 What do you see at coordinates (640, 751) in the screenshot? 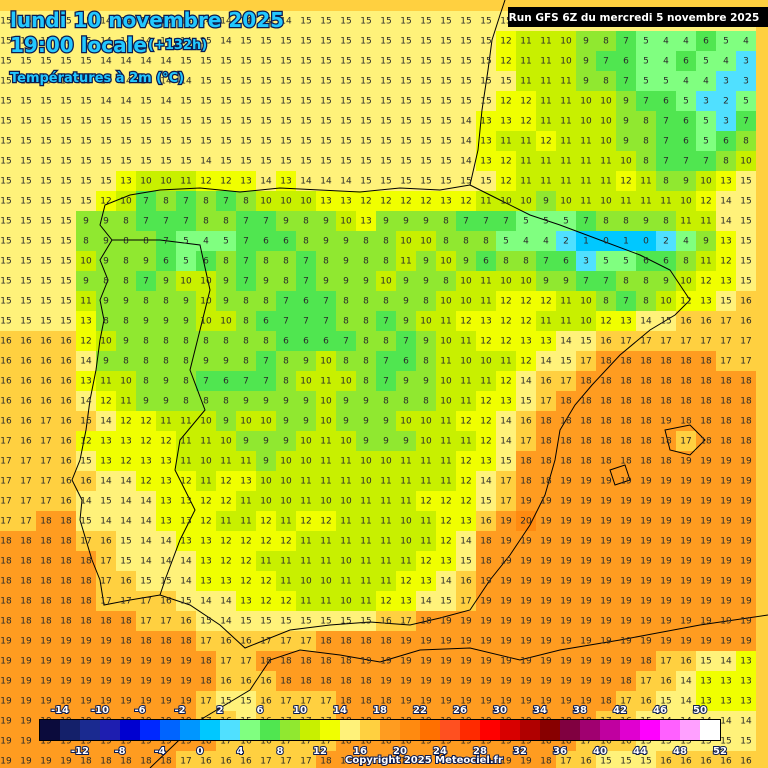
I see `legend-bottom-label: 44` at bounding box center [640, 751].